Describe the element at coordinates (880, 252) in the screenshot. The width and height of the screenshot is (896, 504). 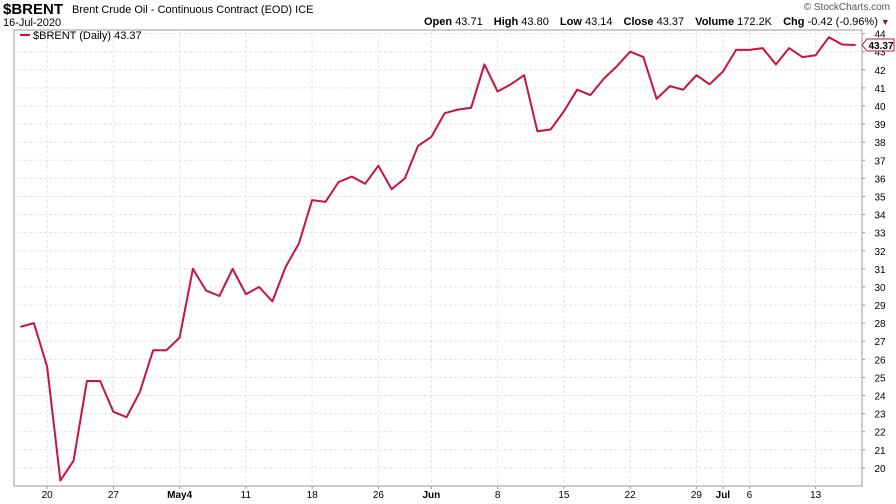
I see `y-tick-label: 32` at that location.